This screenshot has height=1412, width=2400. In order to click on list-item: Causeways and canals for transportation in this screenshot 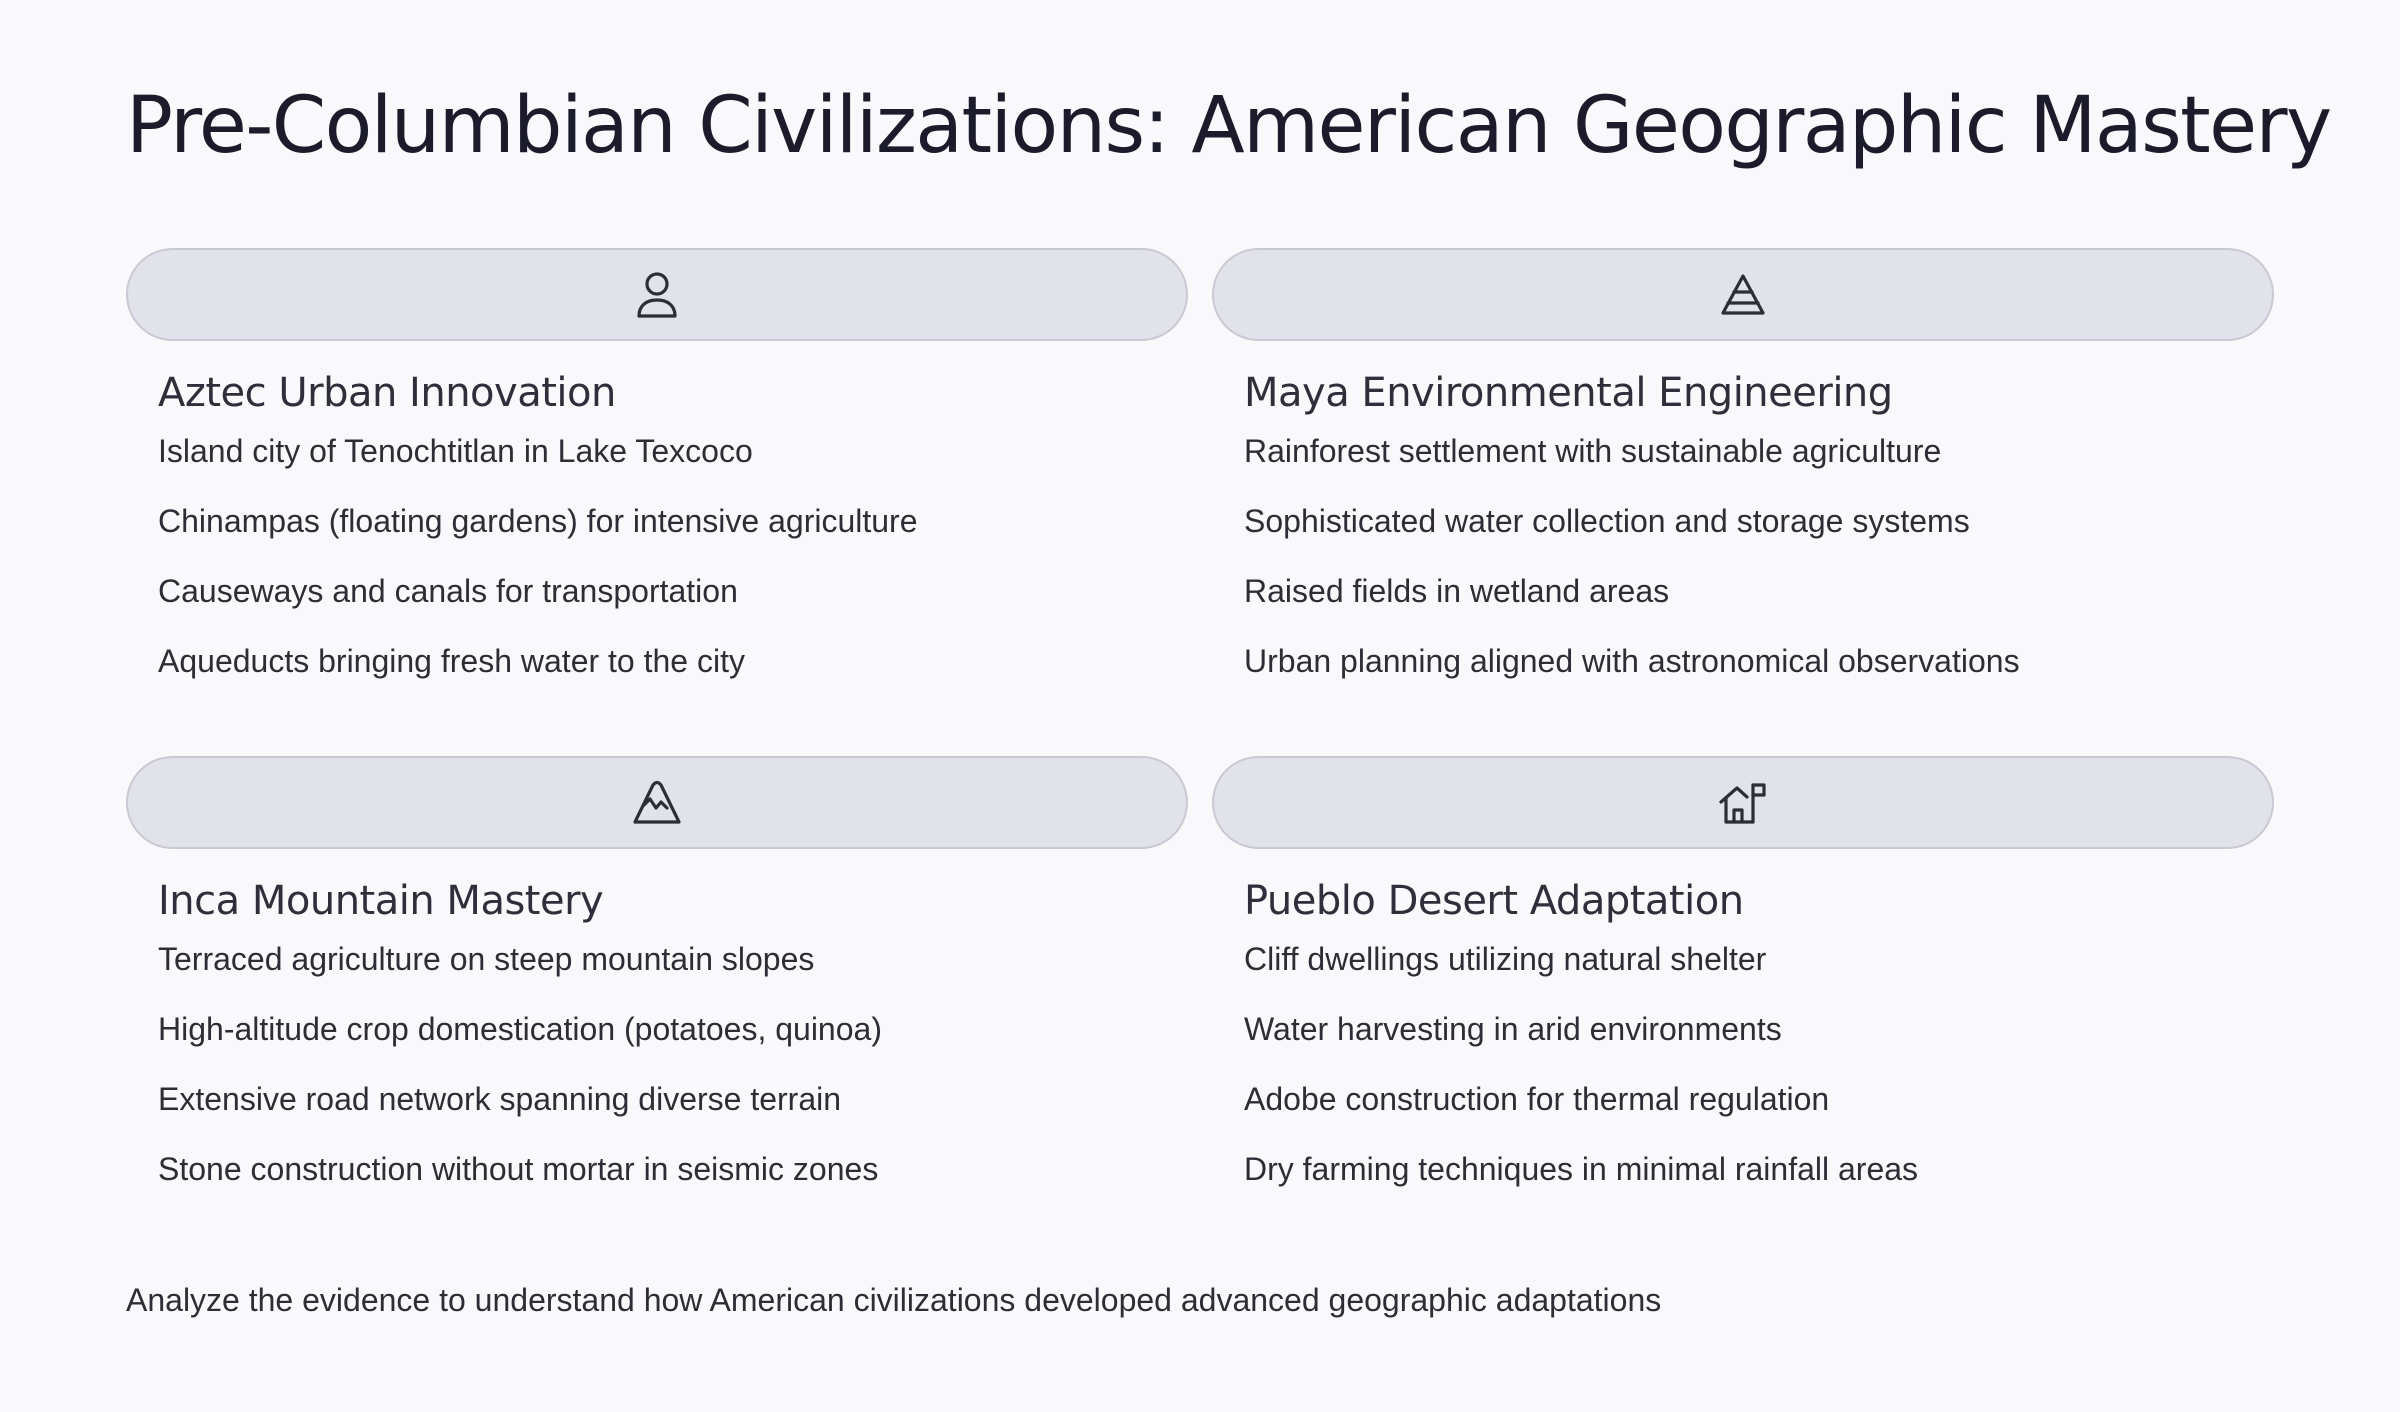, I will do `click(448, 591)`.